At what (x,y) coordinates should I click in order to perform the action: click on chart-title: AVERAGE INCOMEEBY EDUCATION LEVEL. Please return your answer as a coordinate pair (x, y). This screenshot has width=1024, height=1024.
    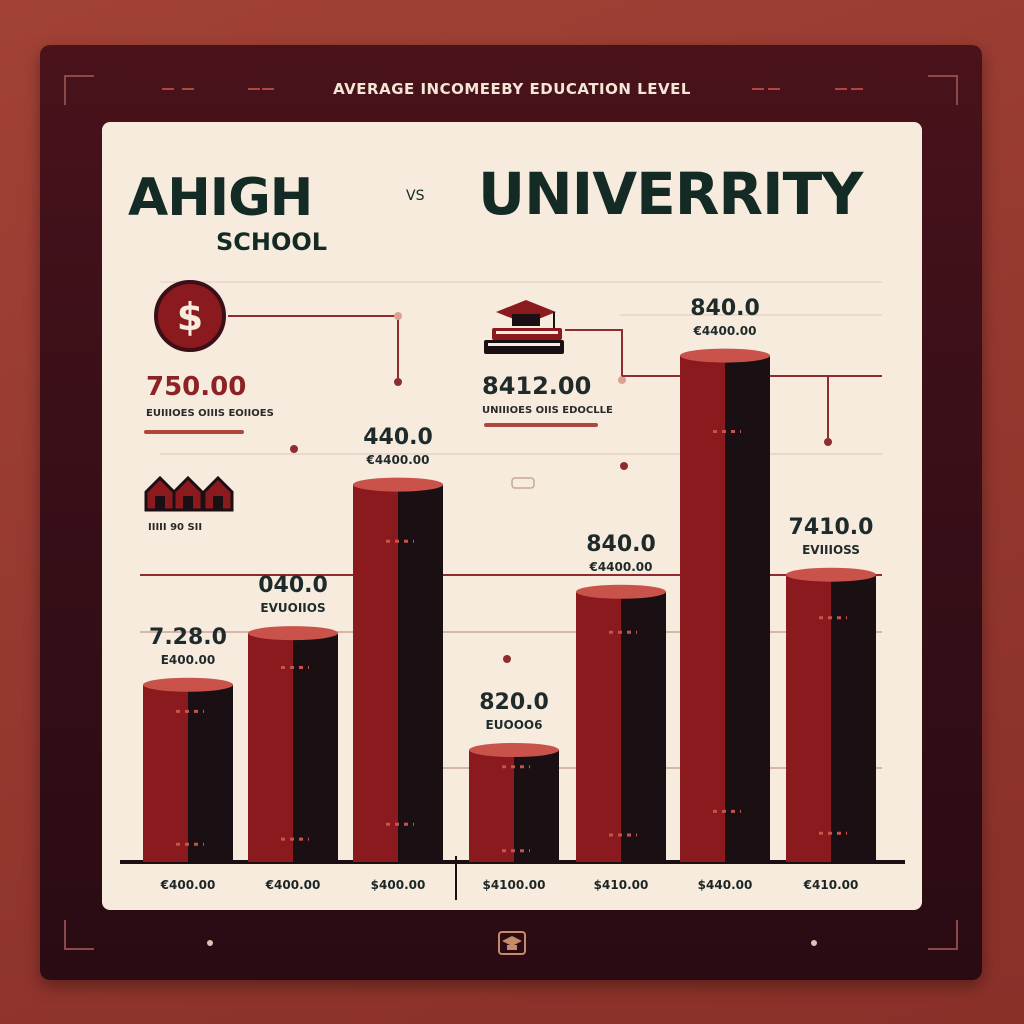
    Looking at the image, I should click on (512, 89).